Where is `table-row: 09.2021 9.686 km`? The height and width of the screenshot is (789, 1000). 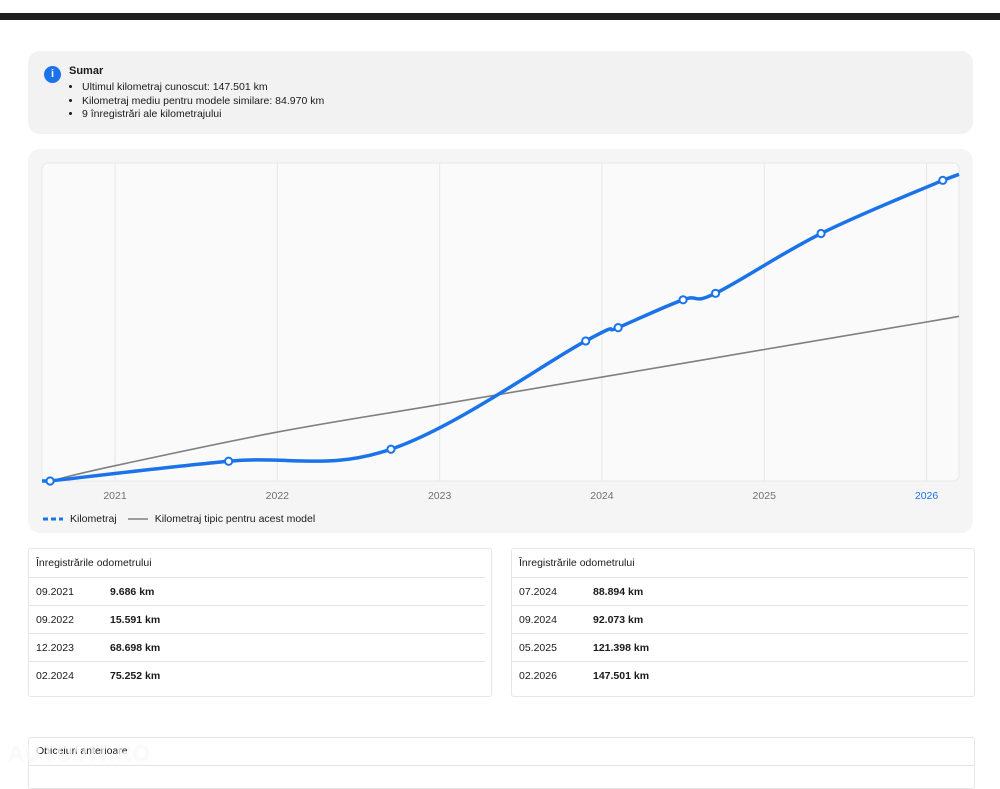 table-row: 09.2021 9.686 km is located at coordinates (257, 591).